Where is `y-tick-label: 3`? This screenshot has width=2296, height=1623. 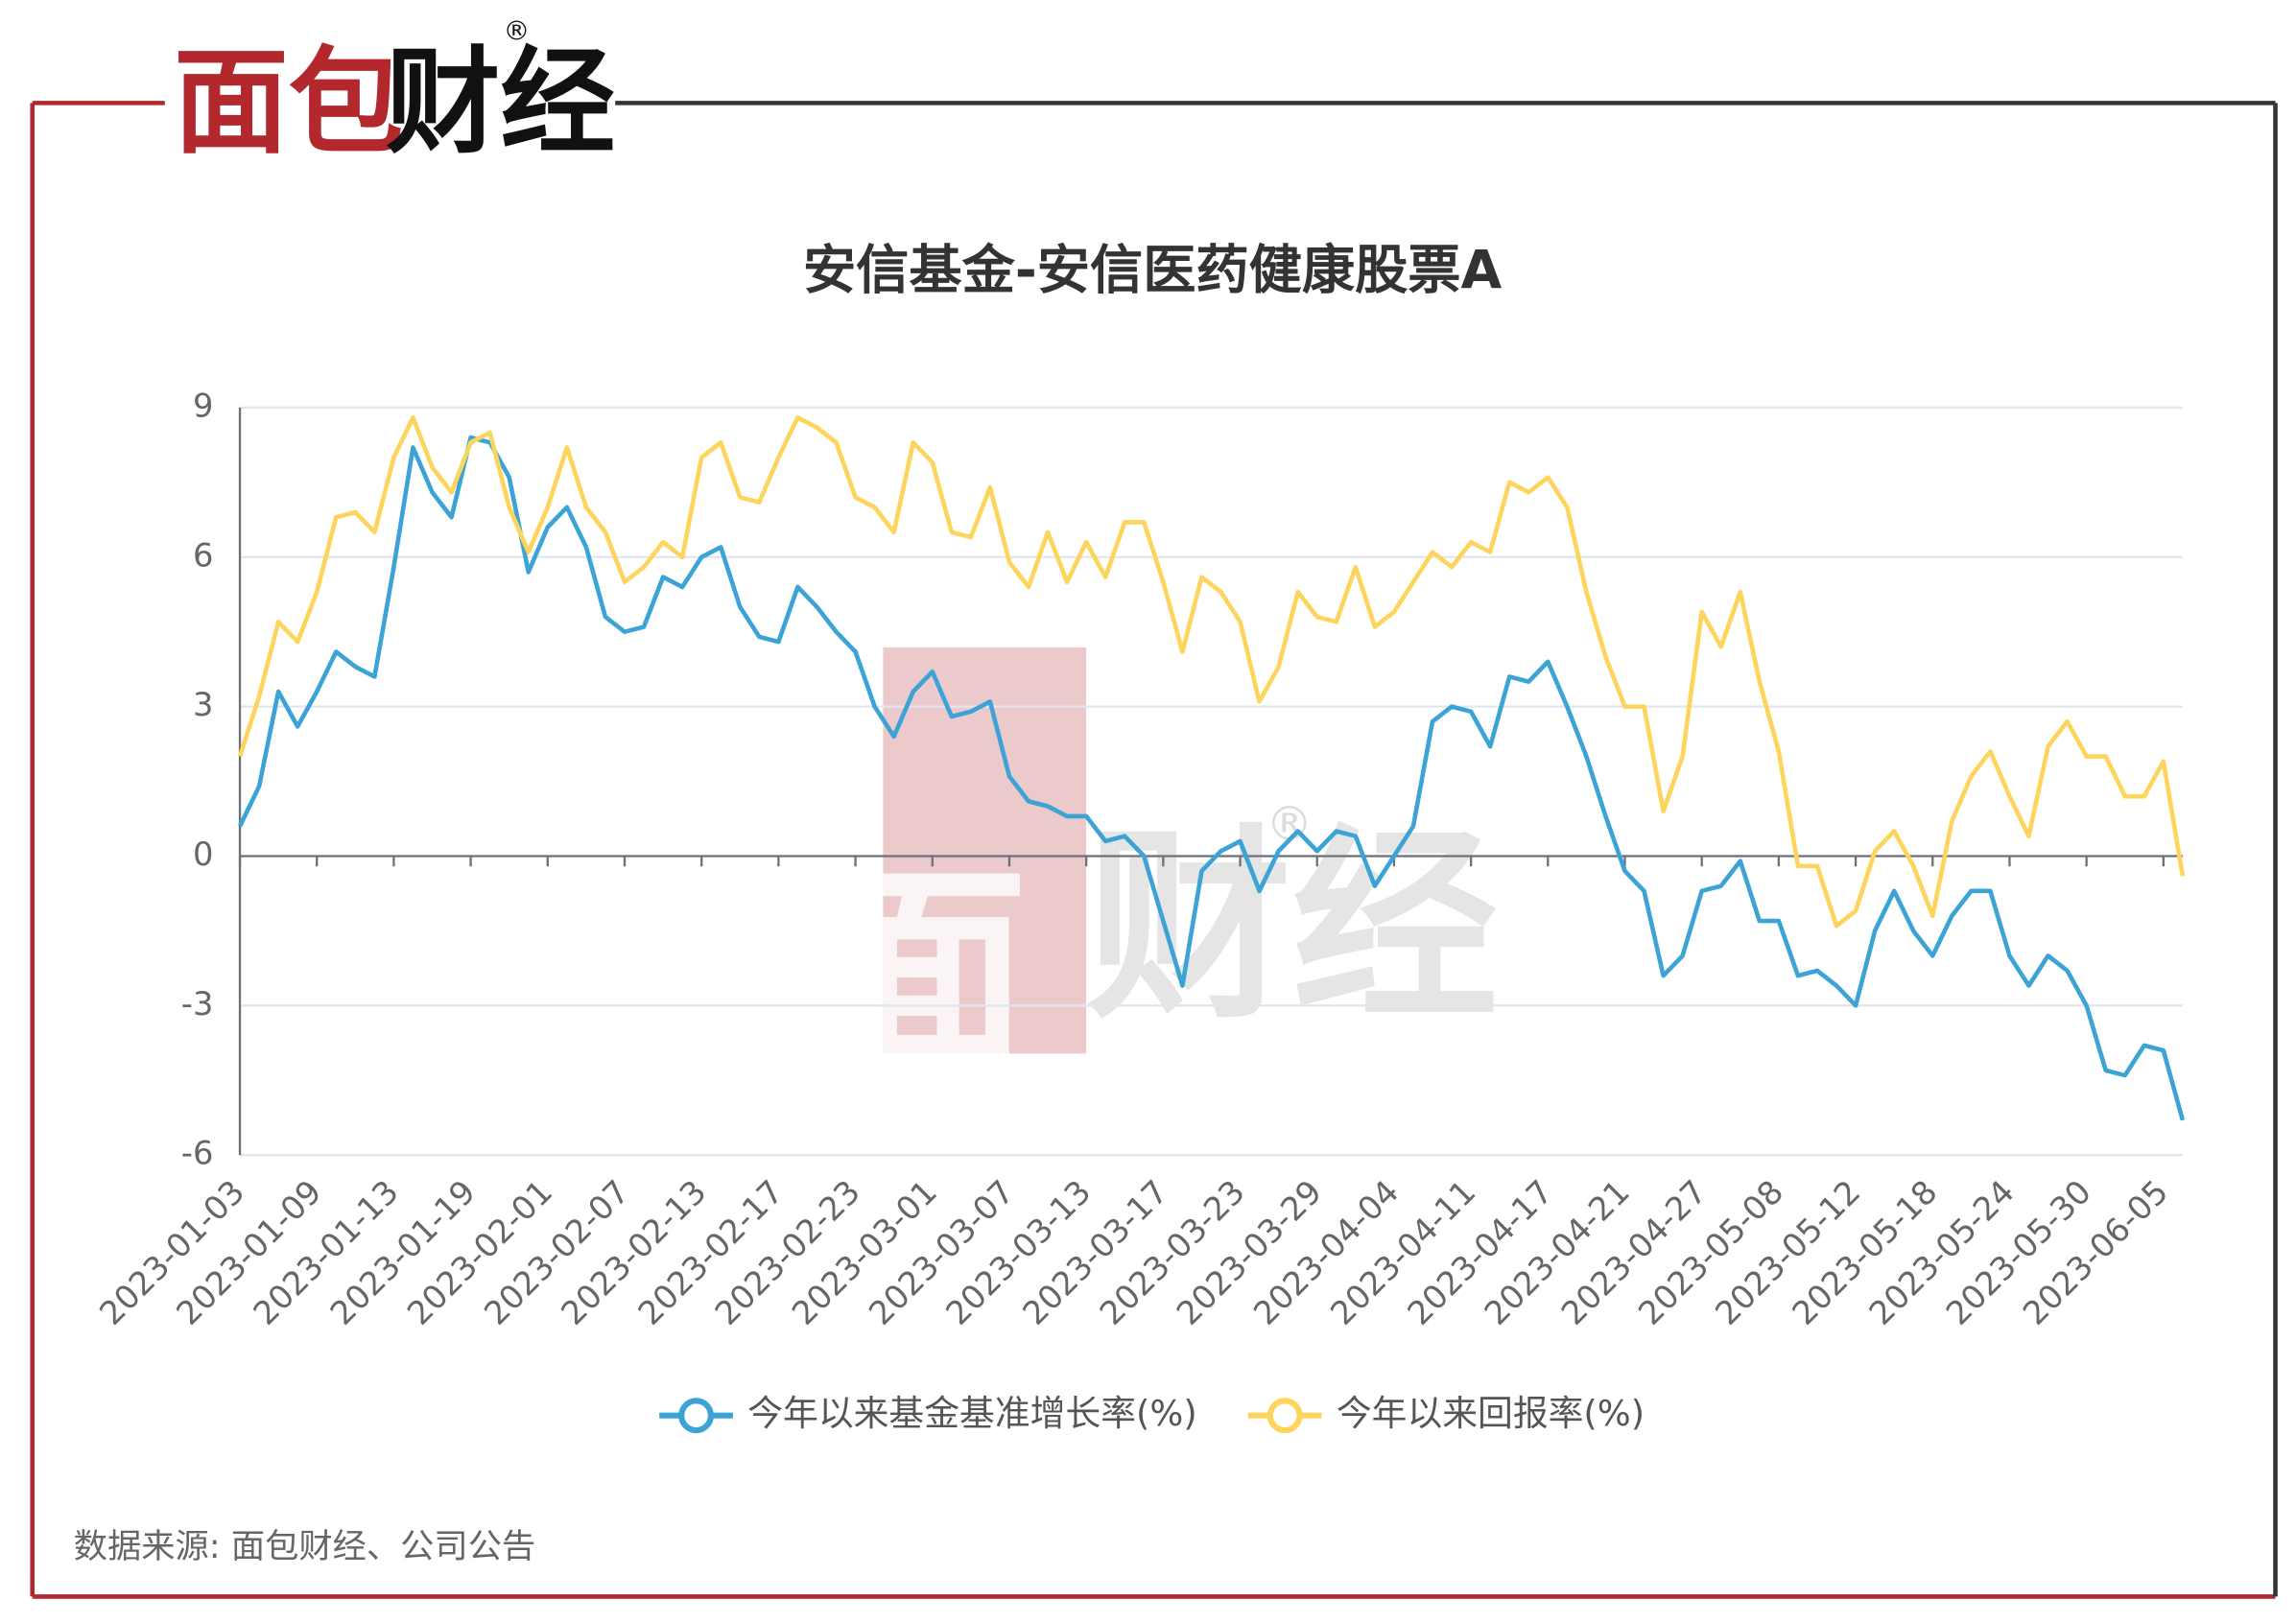
y-tick-label: 3 is located at coordinates (203, 704).